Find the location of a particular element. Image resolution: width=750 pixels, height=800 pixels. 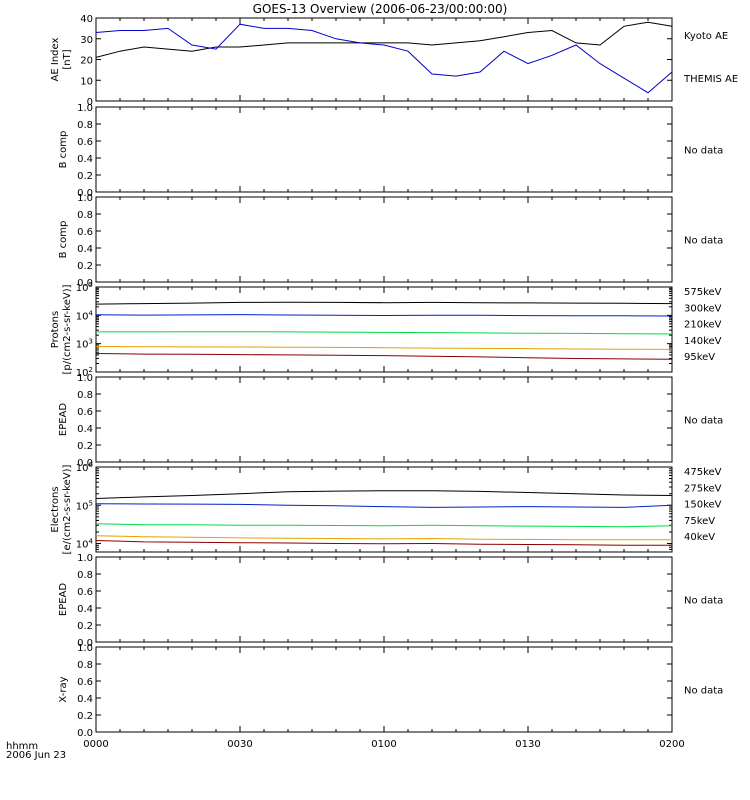

y-axis-label: Electrons is located at coordinates (55, 509).